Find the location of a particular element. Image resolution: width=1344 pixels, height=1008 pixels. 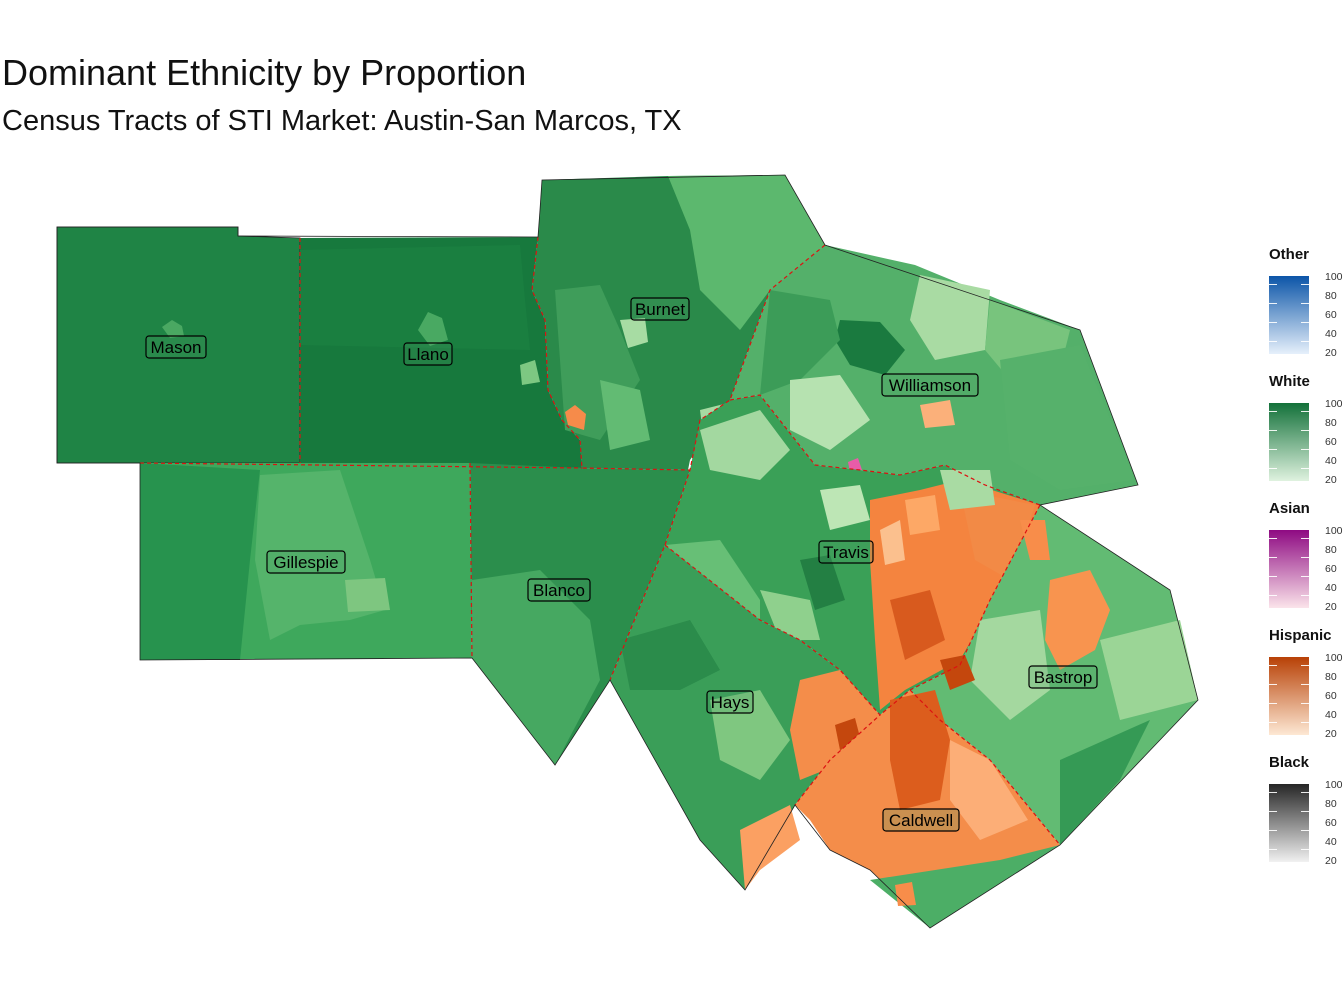

county-label-gillespie: Gillespie is located at coordinates (306, 562).